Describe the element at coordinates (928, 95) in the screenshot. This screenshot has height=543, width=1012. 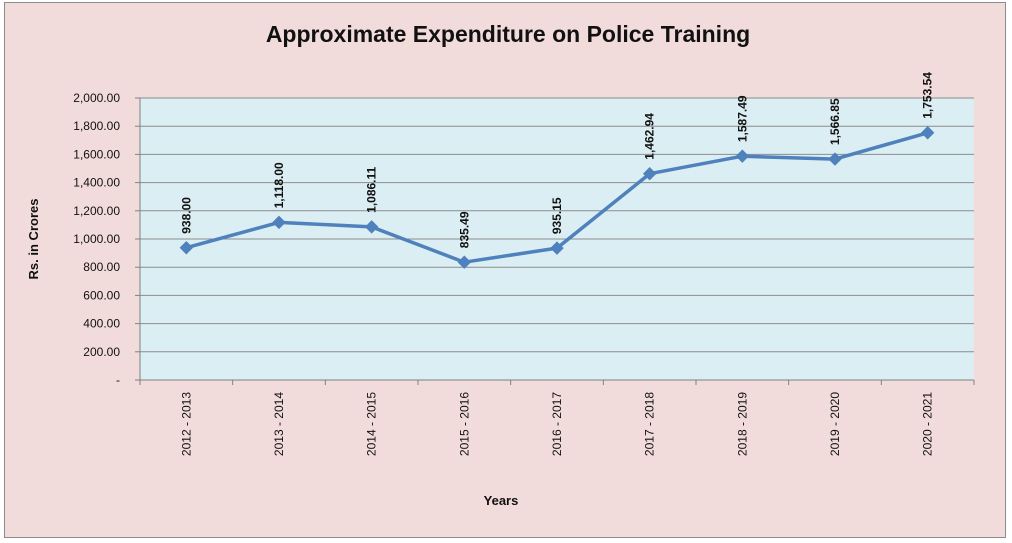
I see `data-label: 1,753.54` at that location.